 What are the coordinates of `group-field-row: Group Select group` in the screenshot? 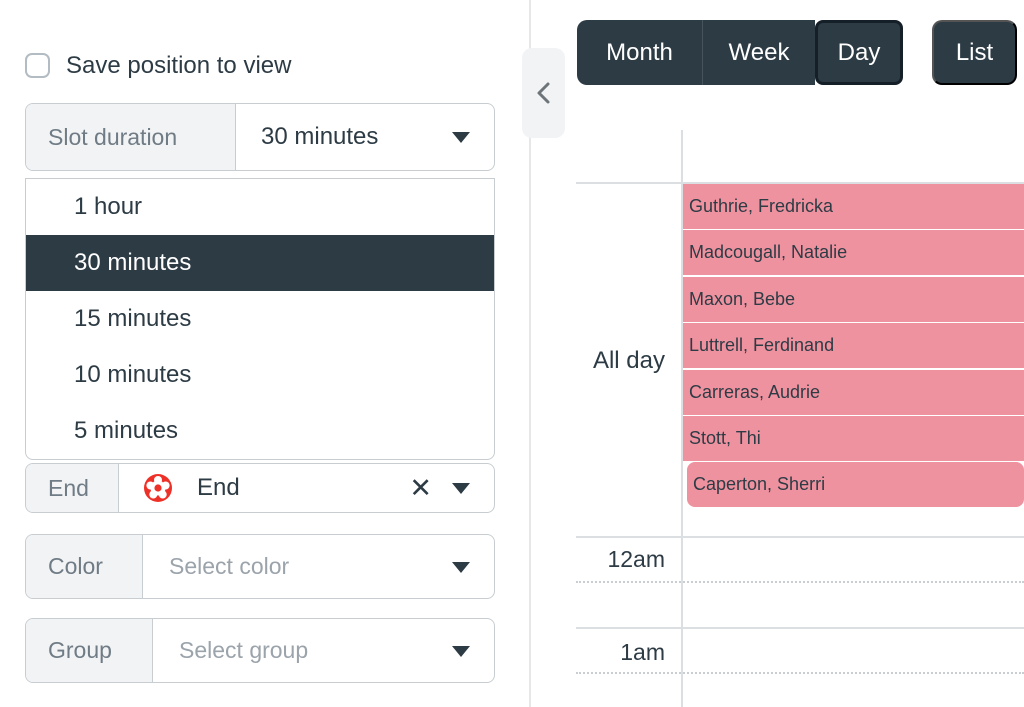 It's located at (260, 650).